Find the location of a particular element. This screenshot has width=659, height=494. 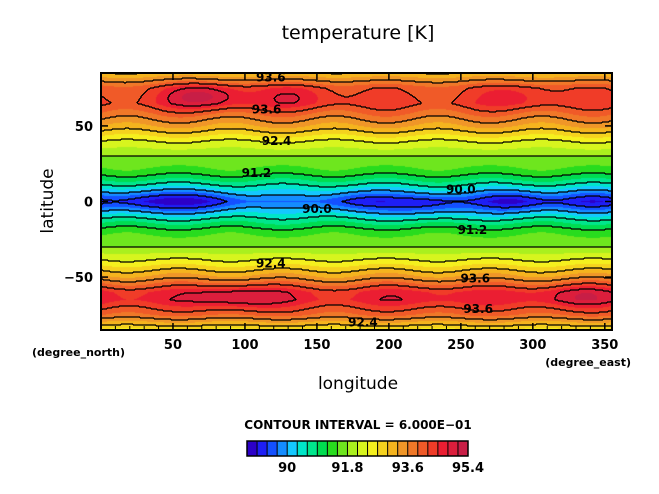

chart-title: temperature [K] is located at coordinates (358, 33).